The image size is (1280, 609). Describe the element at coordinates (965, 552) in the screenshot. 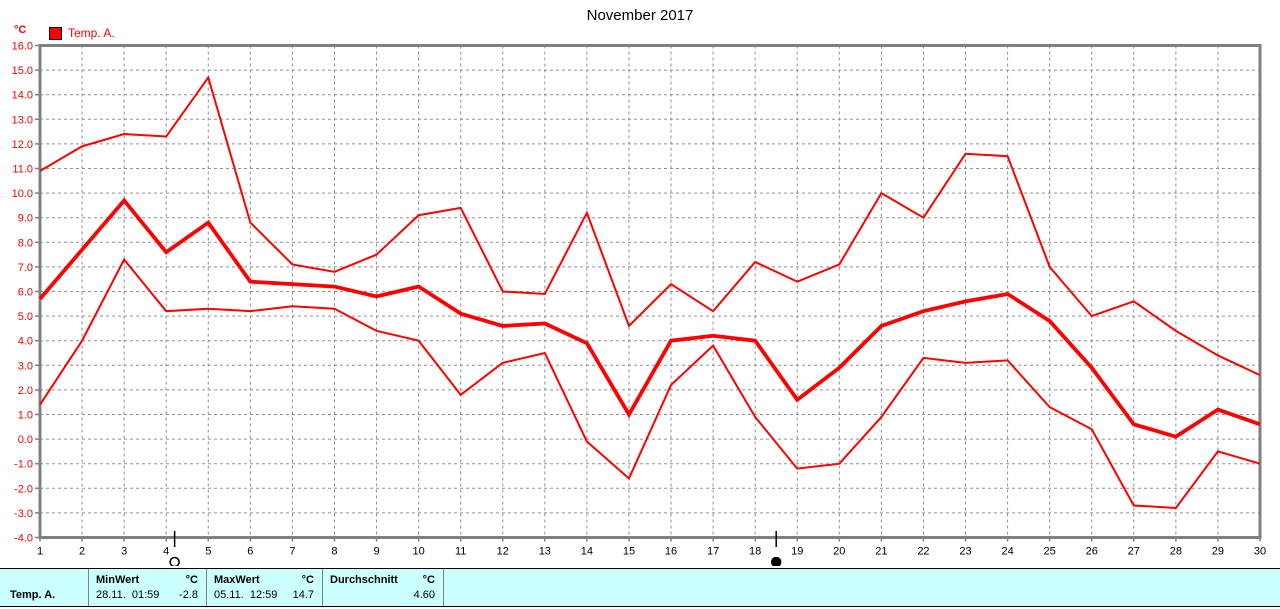

I see `x-tick-label: 23` at that location.